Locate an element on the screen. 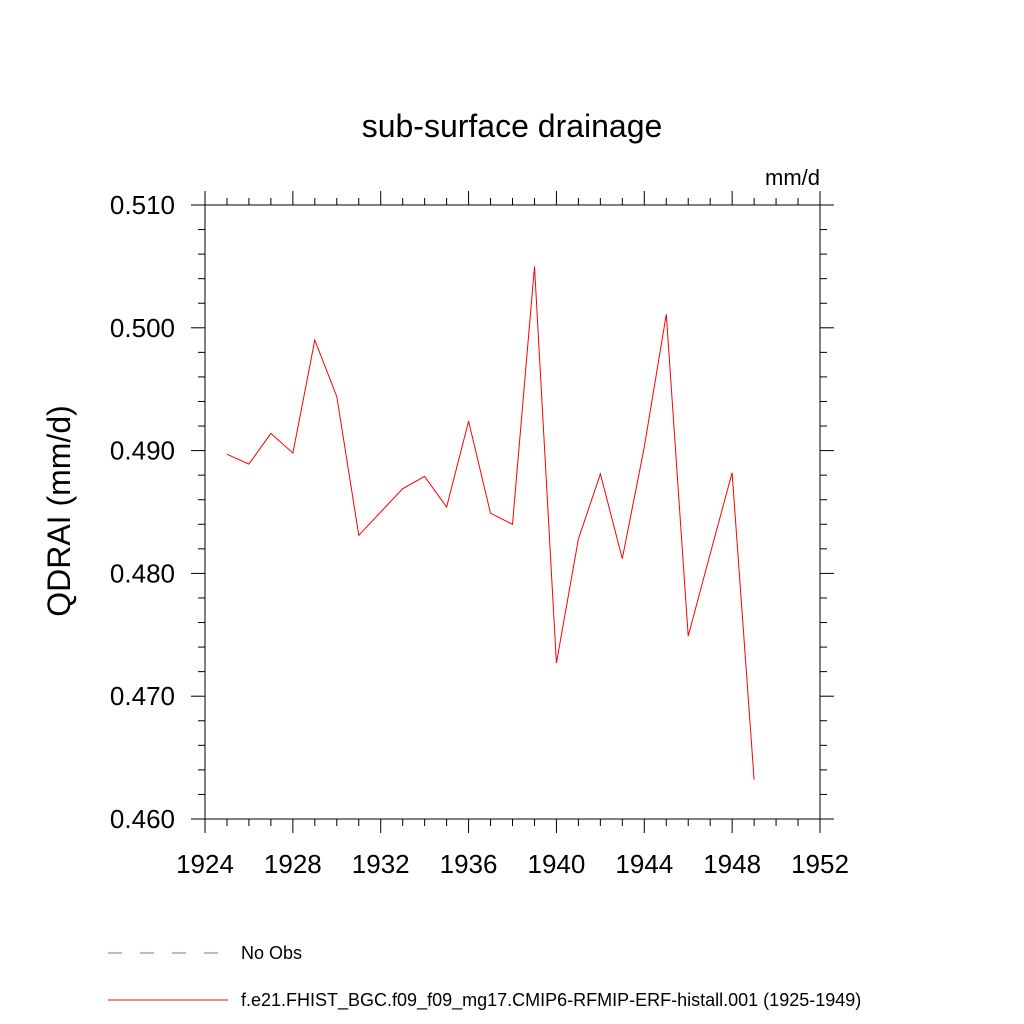 The image size is (1024, 1024). y-tick-label: 0.490 is located at coordinates (142, 451).